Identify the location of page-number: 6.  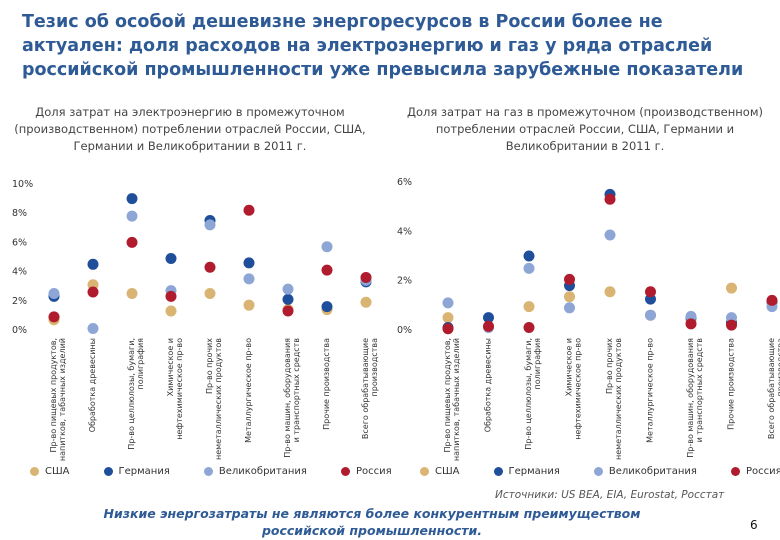
(754, 525).